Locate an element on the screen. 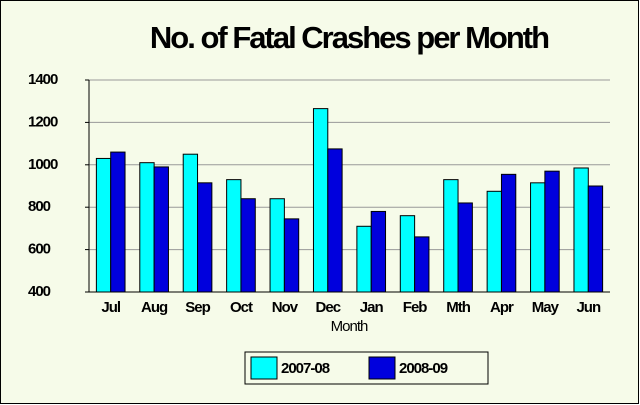 The height and width of the screenshot is (405, 640). chart-title: No. of Fatal Crashes per Month is located at coordinates (349, 37).